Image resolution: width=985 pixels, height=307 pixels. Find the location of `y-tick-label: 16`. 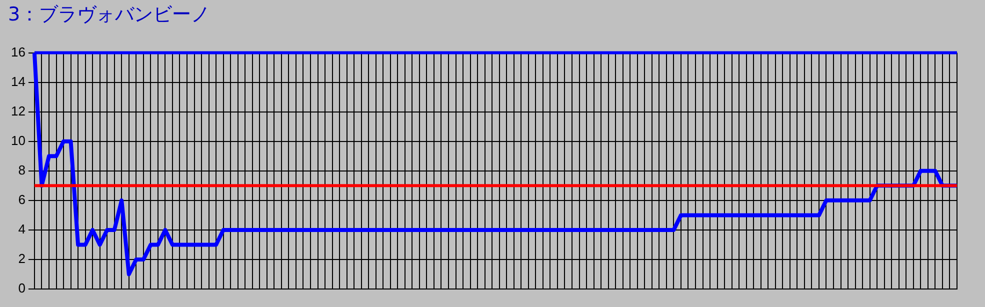

y-tick-label: 16 is located at coordinates (18, 52).